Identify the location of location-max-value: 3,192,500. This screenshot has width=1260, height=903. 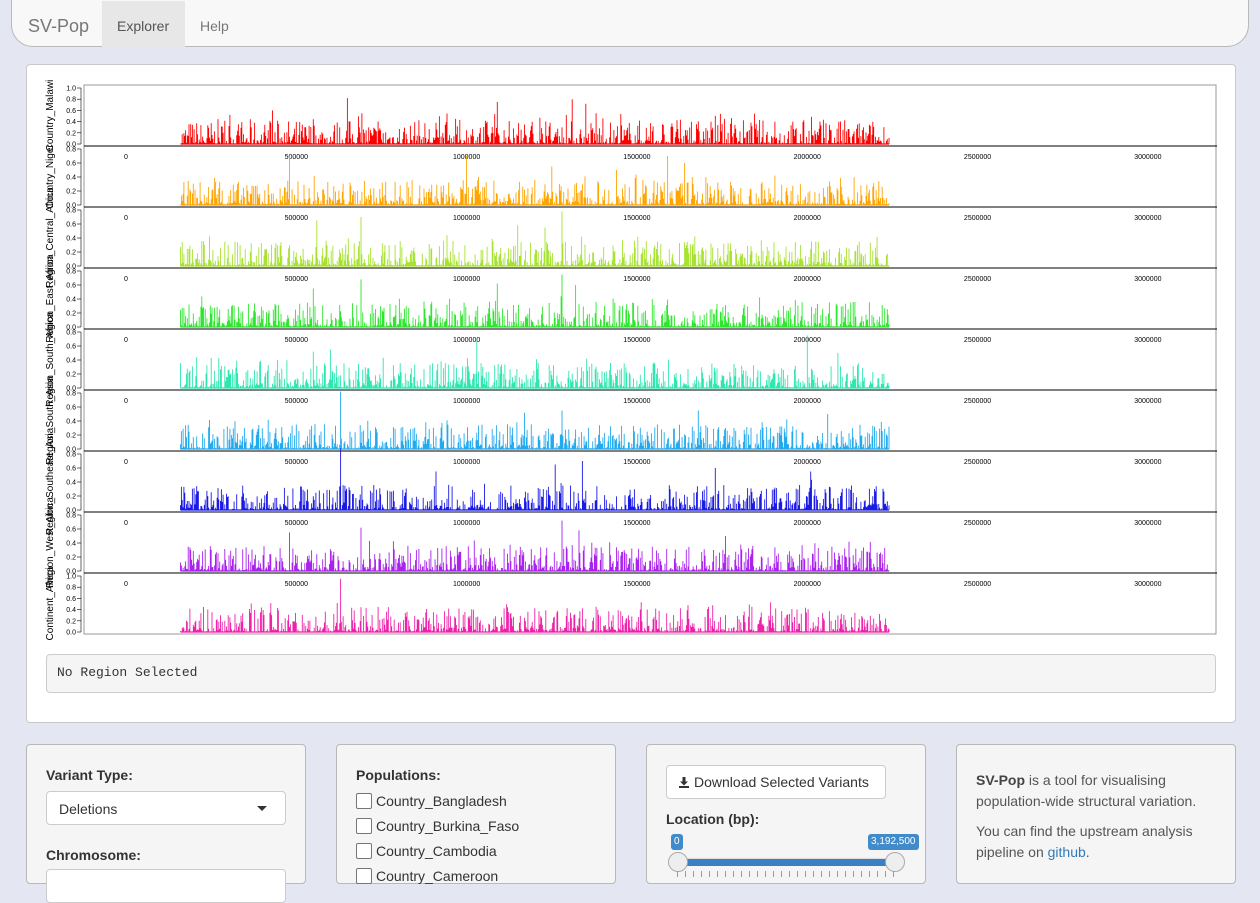
(893, 842).